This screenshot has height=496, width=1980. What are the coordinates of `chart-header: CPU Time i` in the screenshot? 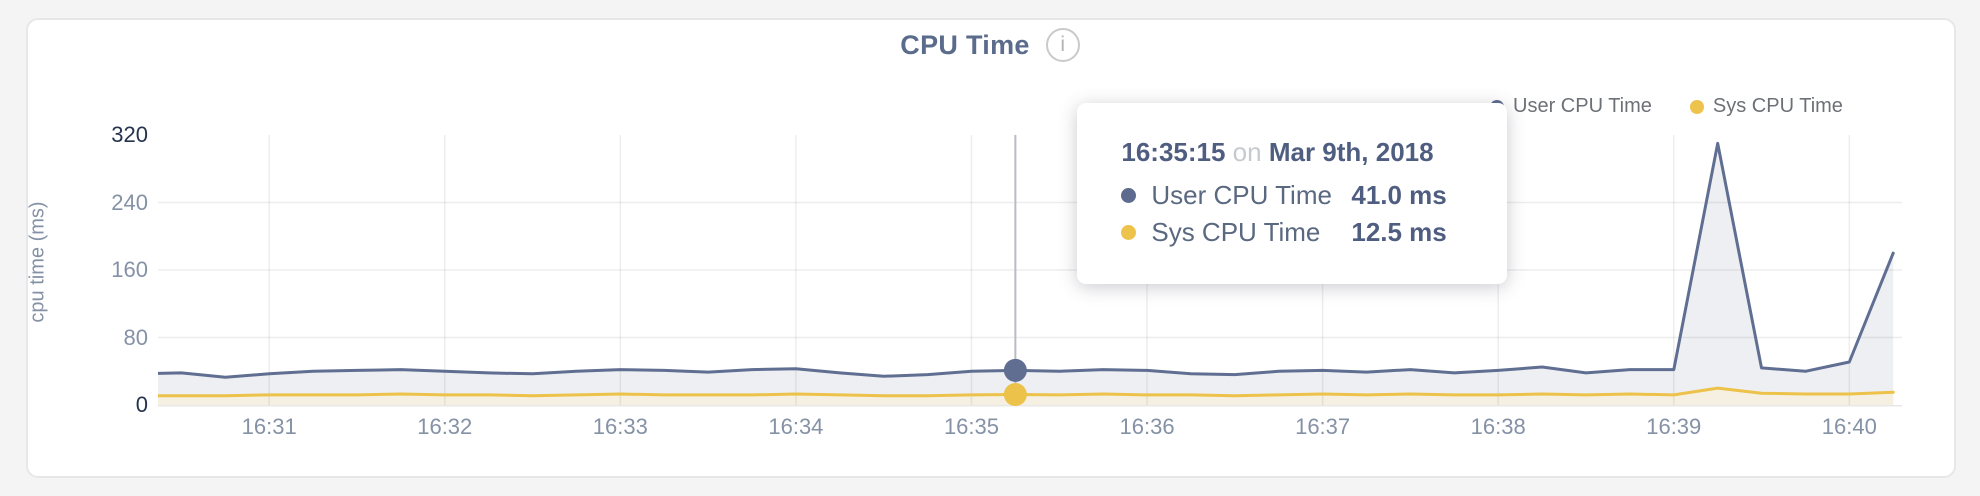 It's located at (990, 45).